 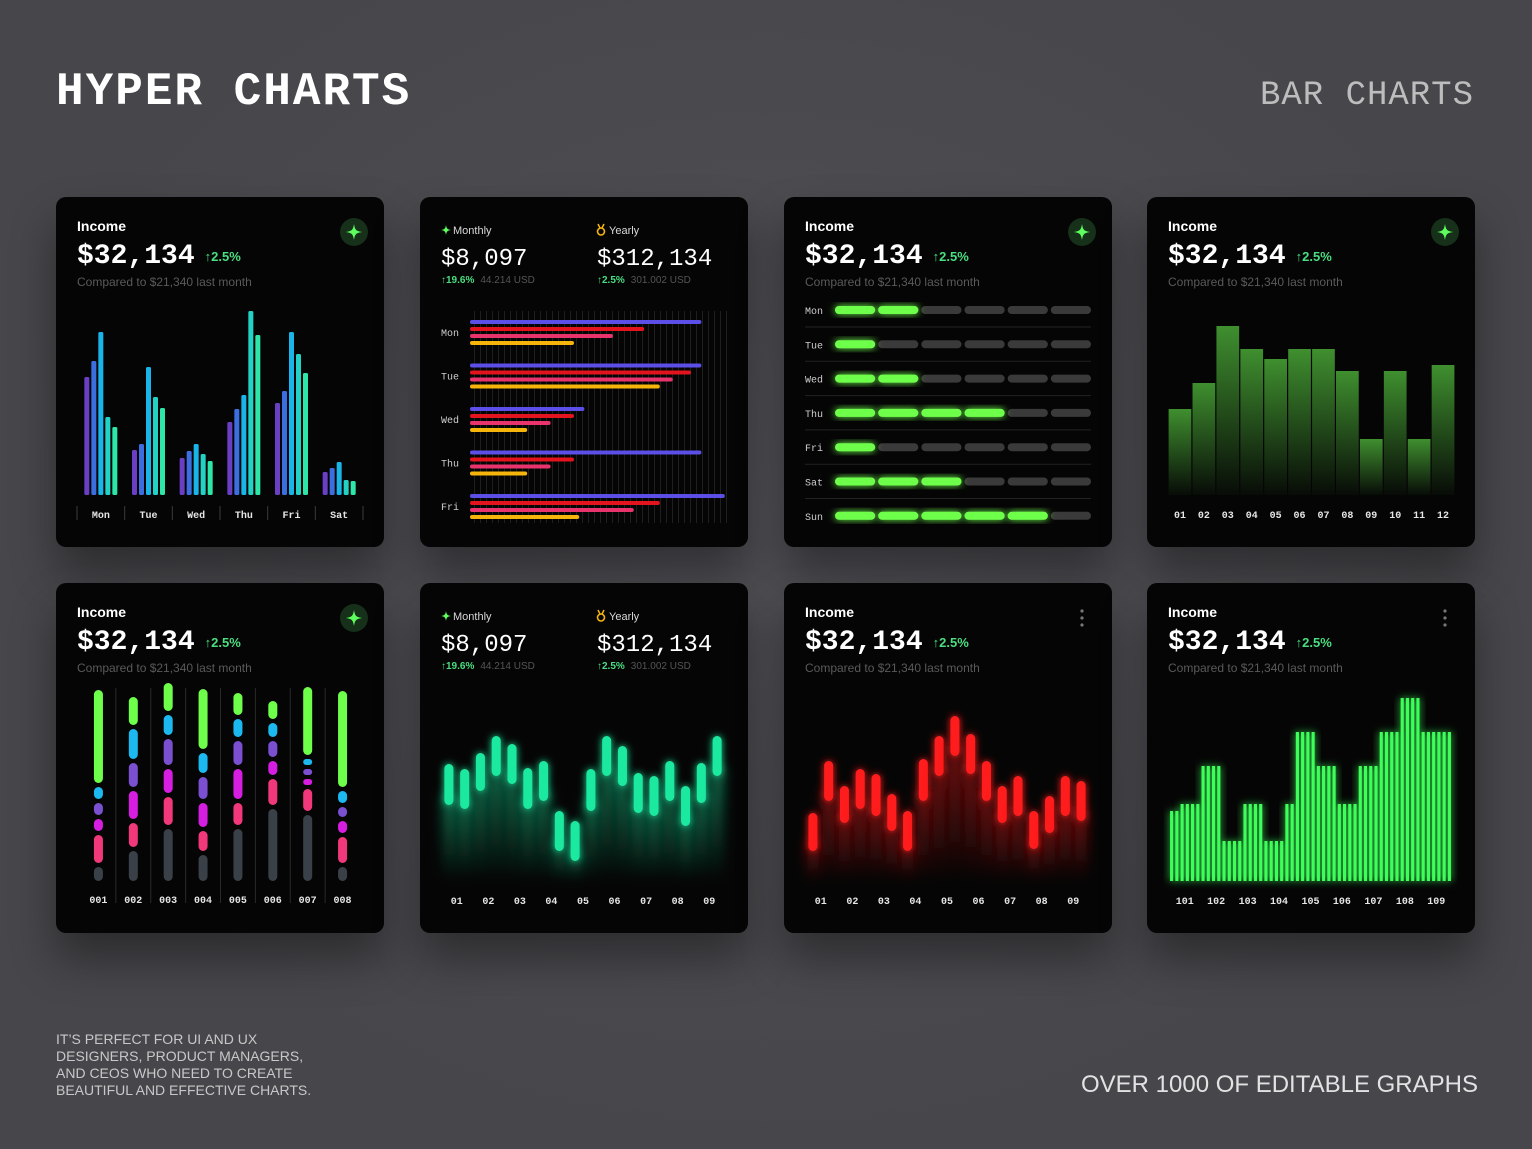 What do you see at coordinates (446, 616) in the screenshot?
I see `monthly-icon` at bounding box center [446, 616].